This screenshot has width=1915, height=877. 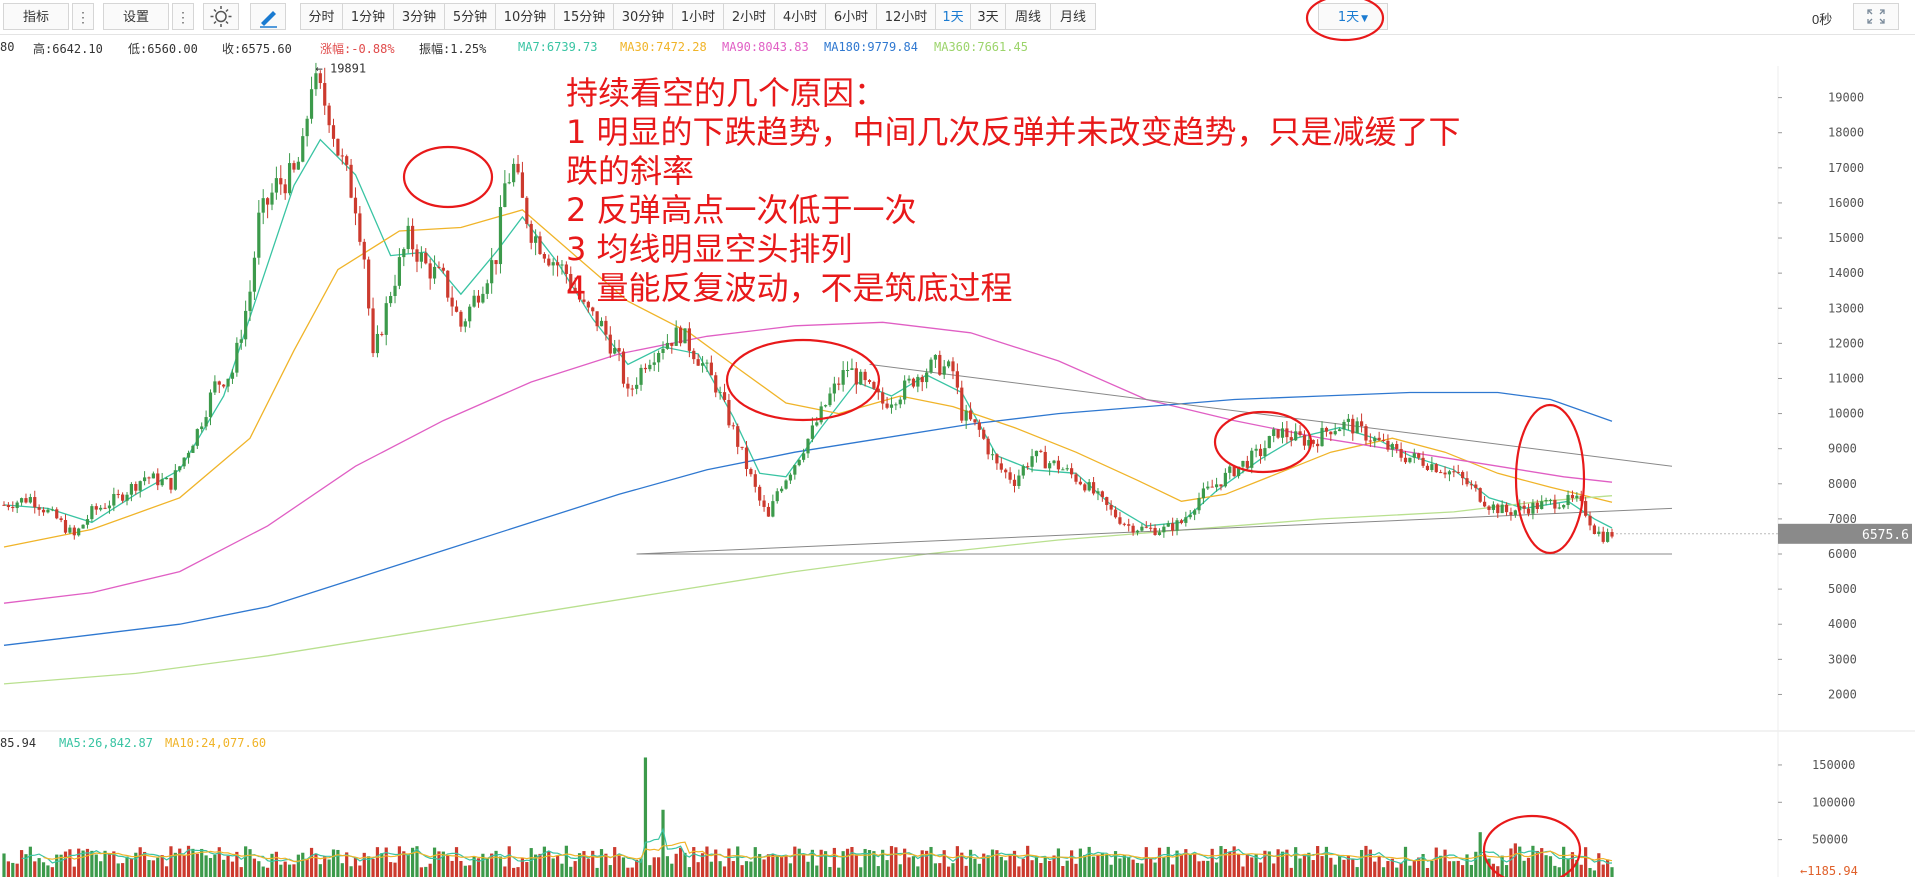 I want to click on interval-button-8: 2小时, so click(x=749, y=16).